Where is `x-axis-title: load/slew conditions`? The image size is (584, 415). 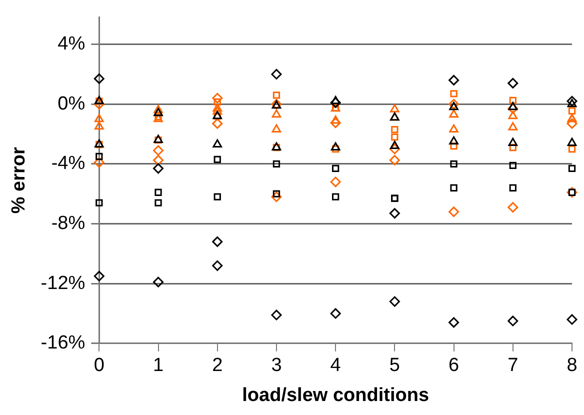 x-axis-title: load/slew conditions is located at coordinates (336, 395).